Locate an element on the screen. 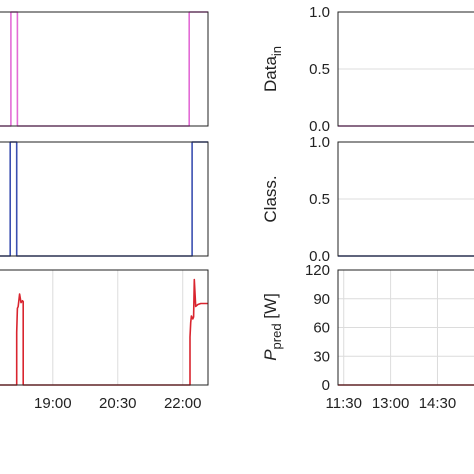  left-class-series-line is located at coordinates (104, 199).